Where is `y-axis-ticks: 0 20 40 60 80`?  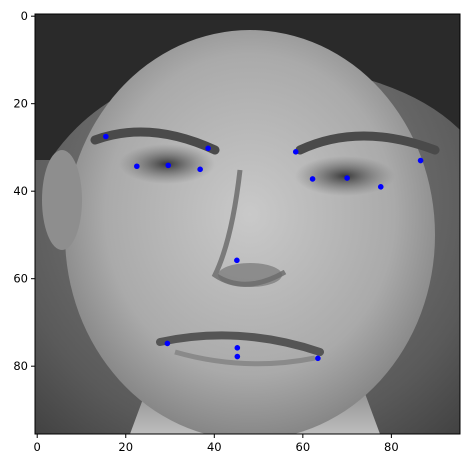 y-axis-ticks: 0 20 40 60 80 is located at coordinates (24, 191).